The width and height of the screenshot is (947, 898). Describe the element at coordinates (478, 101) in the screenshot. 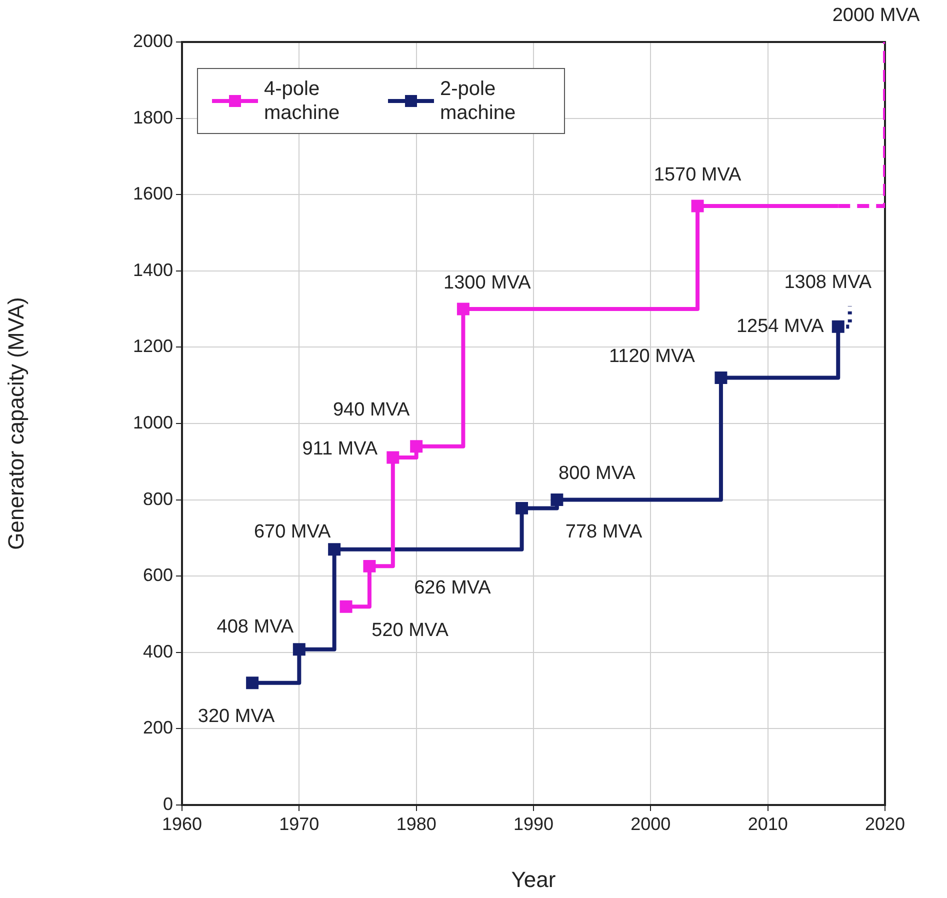

I see `legend-label: 2-pole machine` at that location.